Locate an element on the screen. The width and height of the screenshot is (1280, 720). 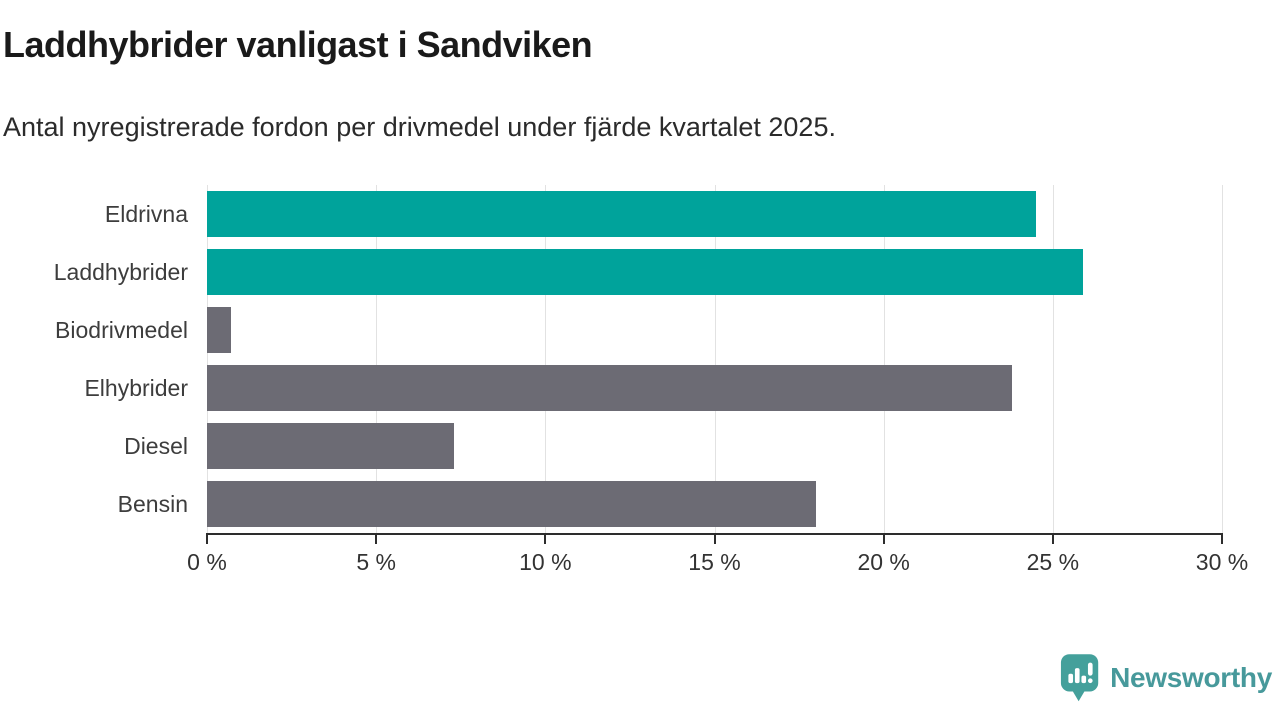
chart-row-diesel: Diesel is located at coordinates (611, 446).